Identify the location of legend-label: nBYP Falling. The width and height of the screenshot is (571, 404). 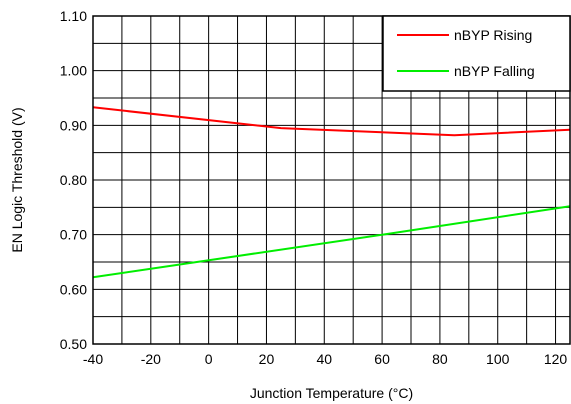
(494, 71).